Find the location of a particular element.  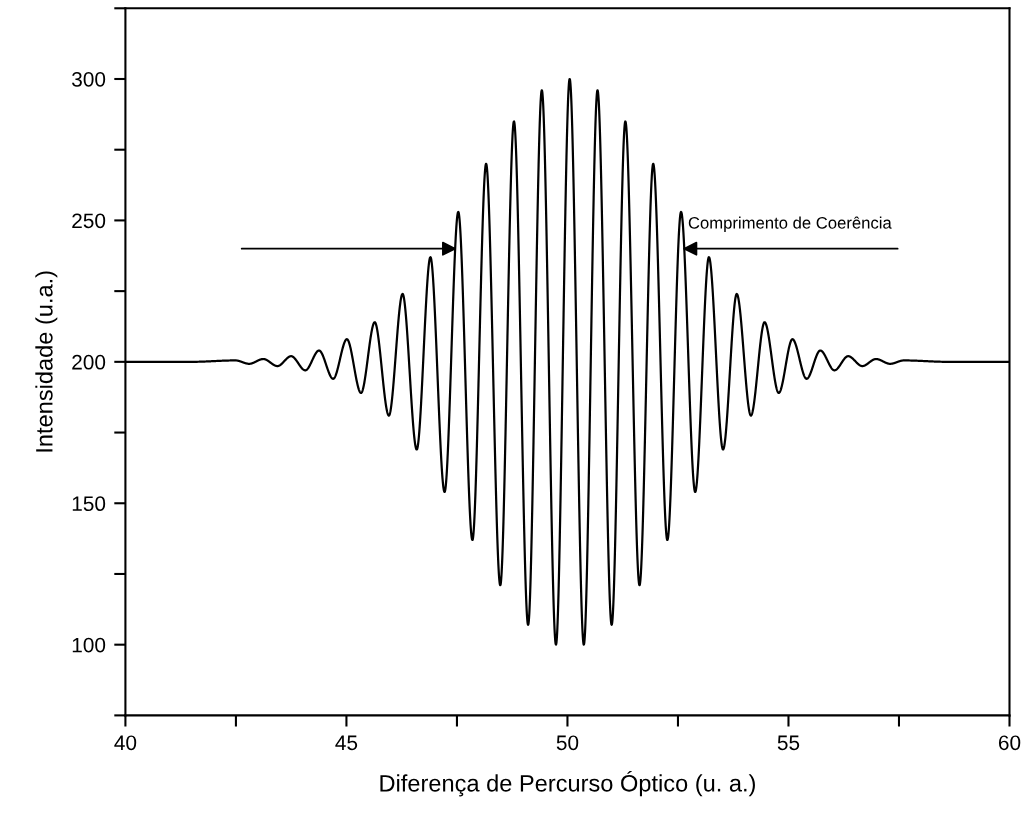

x-tick-label: 45 is located at coordinates (346, 743).